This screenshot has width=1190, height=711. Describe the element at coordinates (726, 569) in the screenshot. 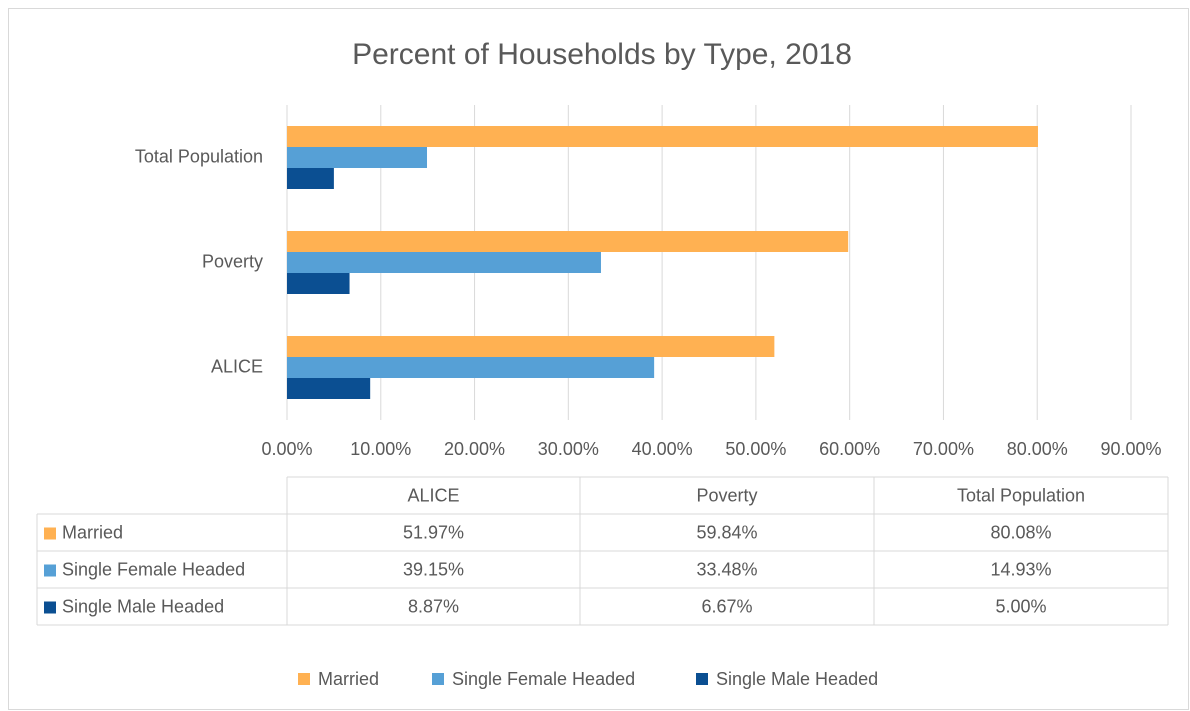

I see `table-cell: 33.48%` at that location.